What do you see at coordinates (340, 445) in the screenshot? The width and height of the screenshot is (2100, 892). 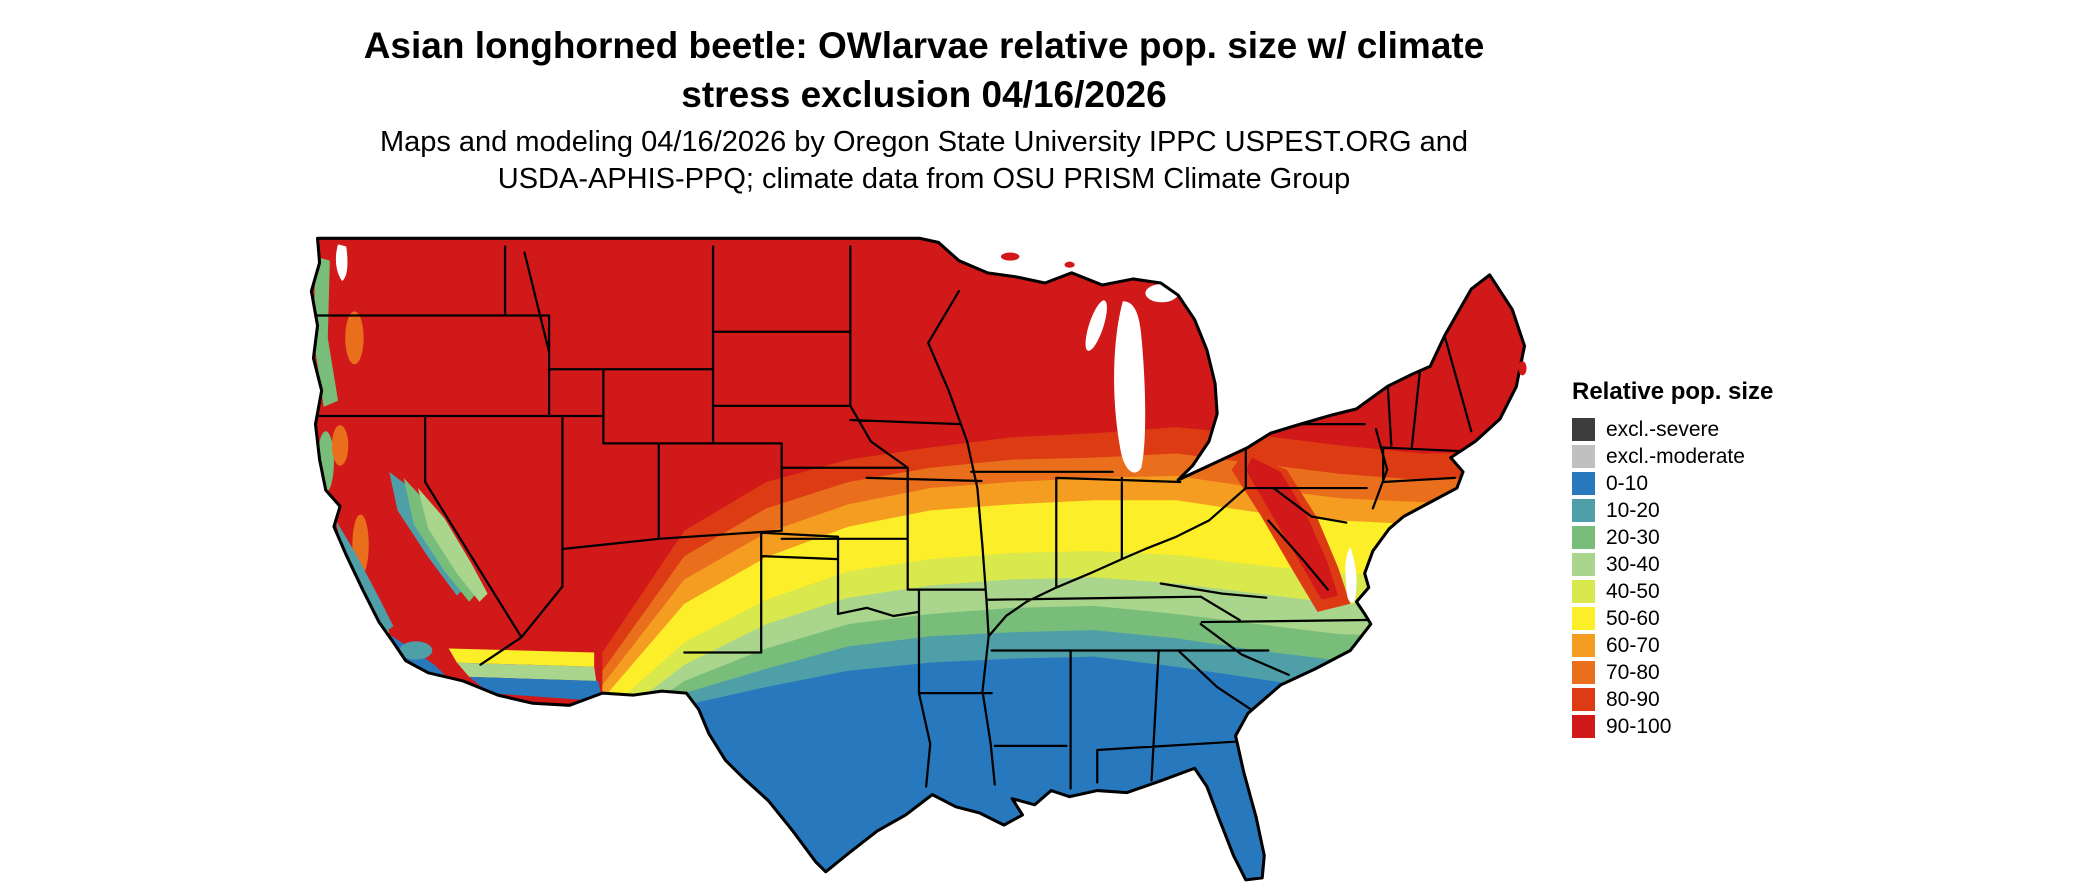 I see `oregon-coast-orange` at bounding box center [340, 445].